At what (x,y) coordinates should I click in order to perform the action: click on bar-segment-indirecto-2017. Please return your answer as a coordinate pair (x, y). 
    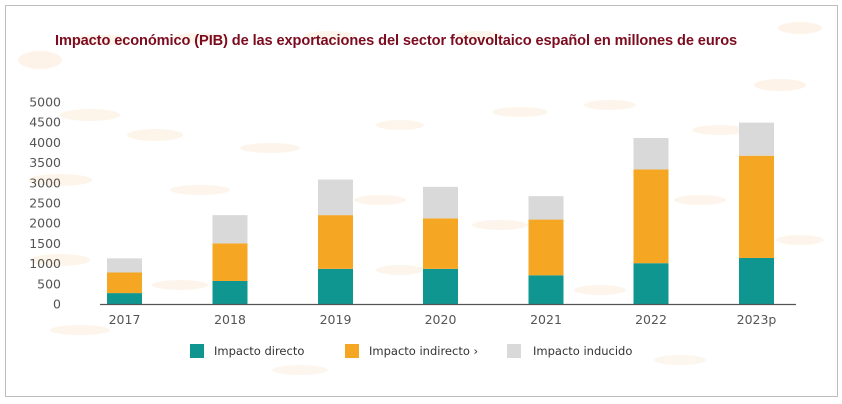
    Looking at the image, I should click on (124, 283).